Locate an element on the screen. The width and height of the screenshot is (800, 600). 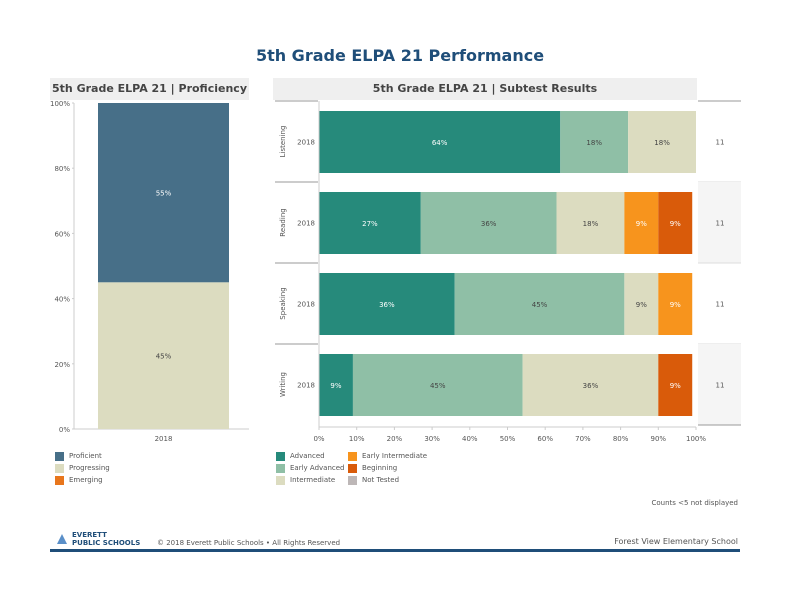
legend-item-advanced: Advanced is located at coordinates (312, 456).